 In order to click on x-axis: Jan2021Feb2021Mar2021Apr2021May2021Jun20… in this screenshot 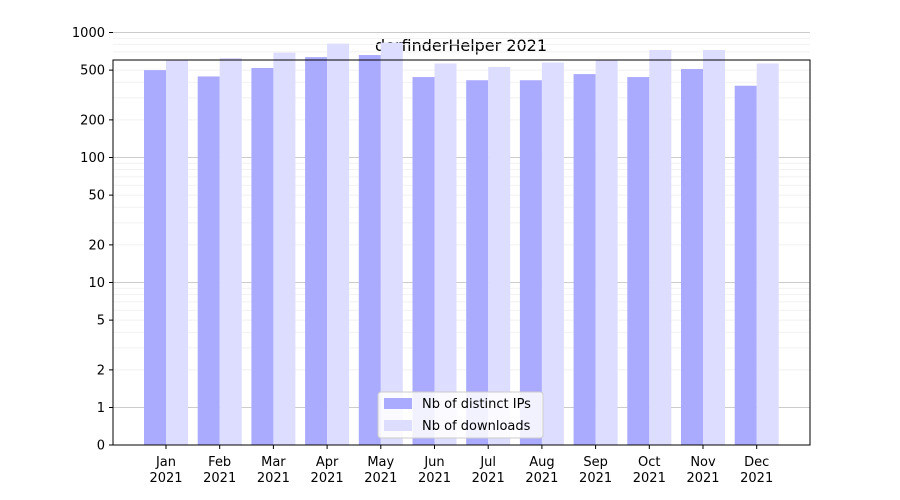, I will do `click(461, 465)`.